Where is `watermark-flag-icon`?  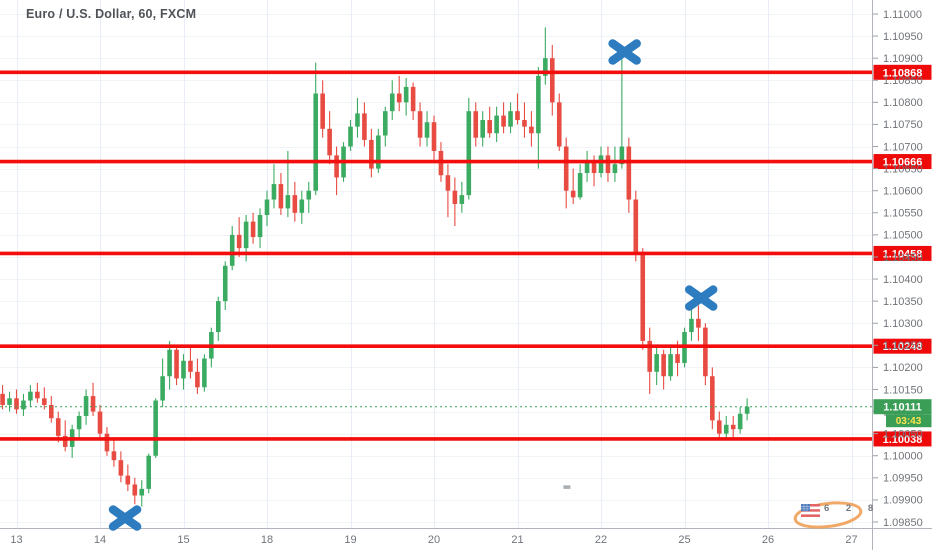
watermark-flag-icon is located at coordinates (810, 510).